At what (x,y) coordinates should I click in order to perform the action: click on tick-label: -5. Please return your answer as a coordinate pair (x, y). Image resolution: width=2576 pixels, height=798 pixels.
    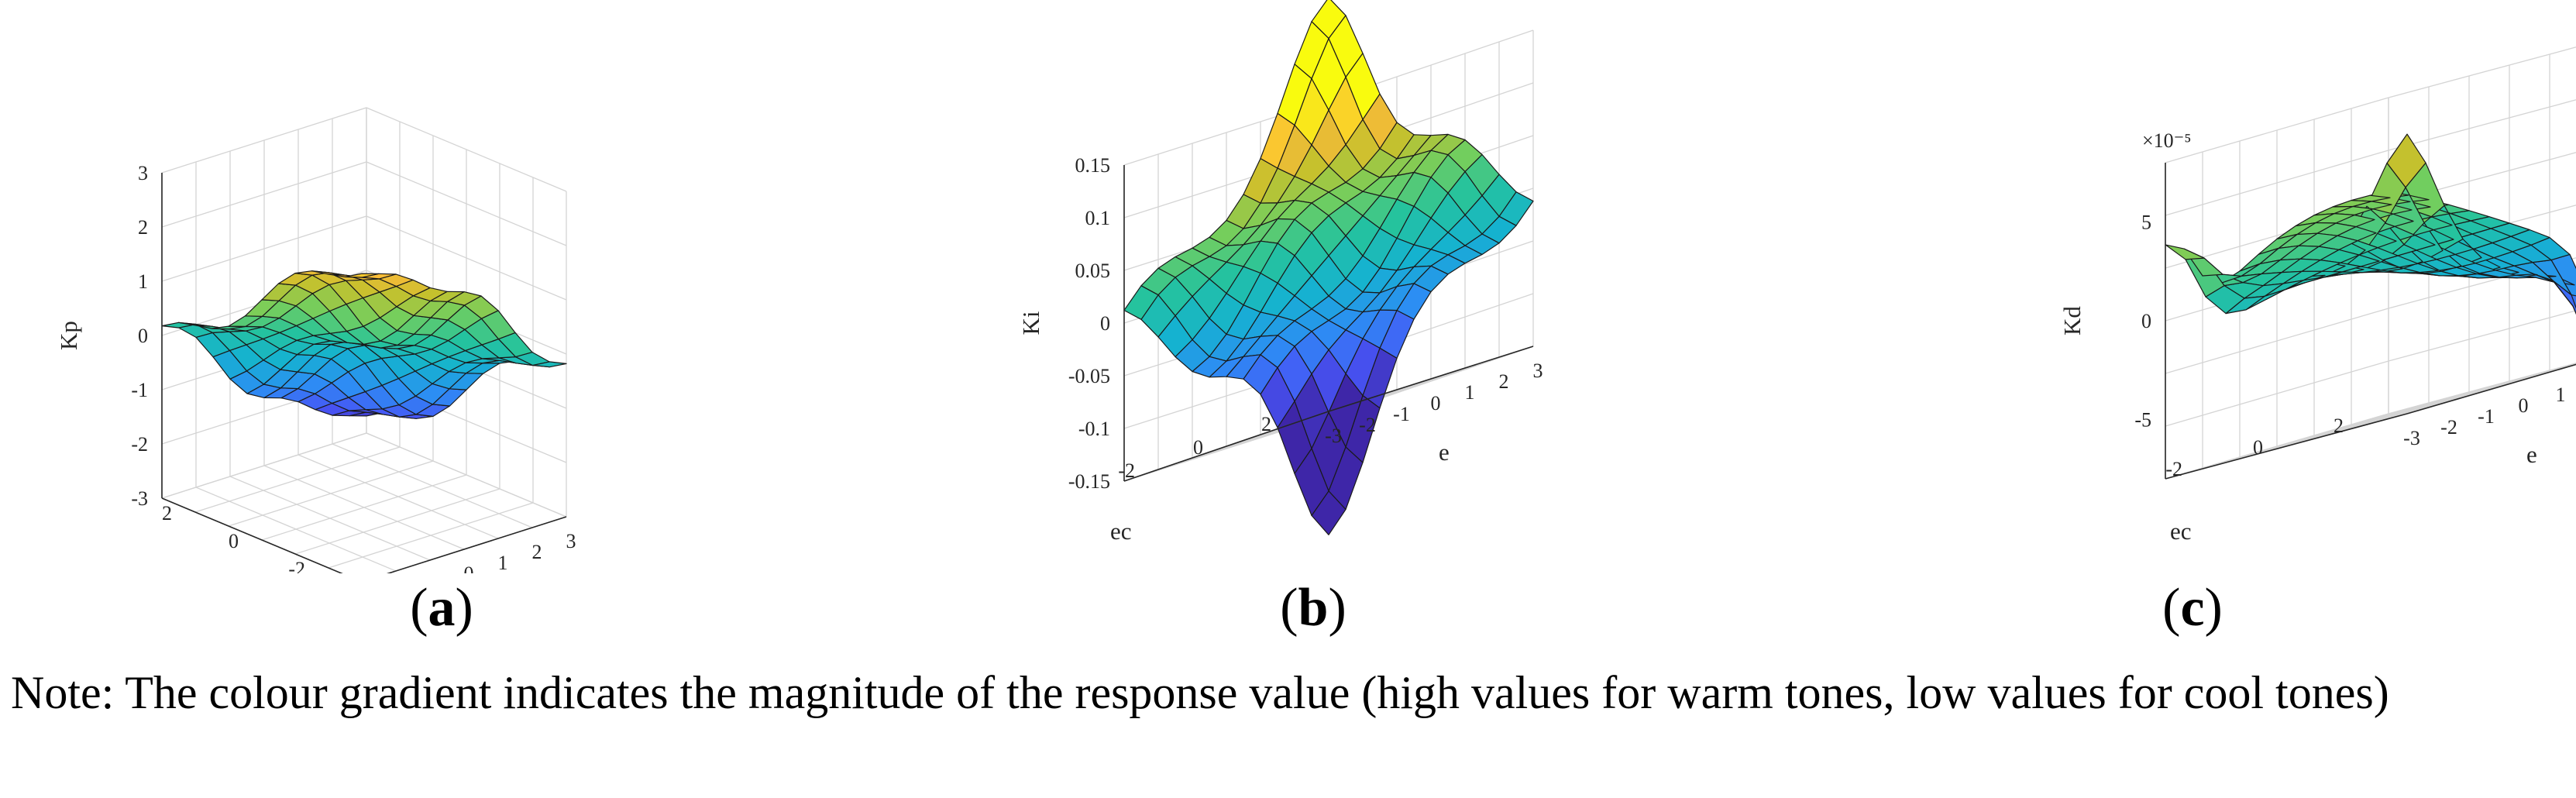
    Looking at the image, I should click on (2142, 420).